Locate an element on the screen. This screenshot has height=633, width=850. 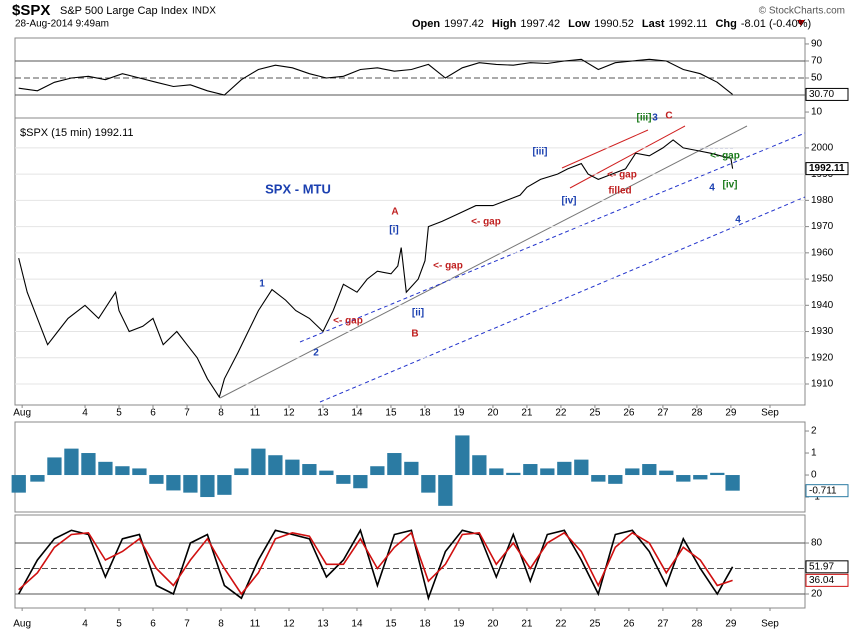
exchange: INDX is located at coordinates (204, 11).